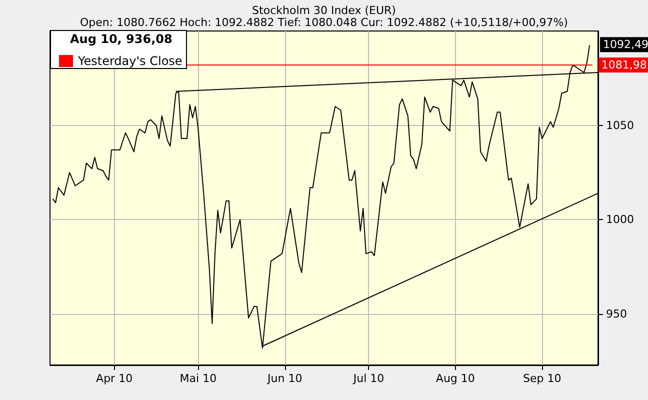  Describe the element at coordinates (284, 378) in the screenshot. I see `x-tick-label: Jun 10` at that location.